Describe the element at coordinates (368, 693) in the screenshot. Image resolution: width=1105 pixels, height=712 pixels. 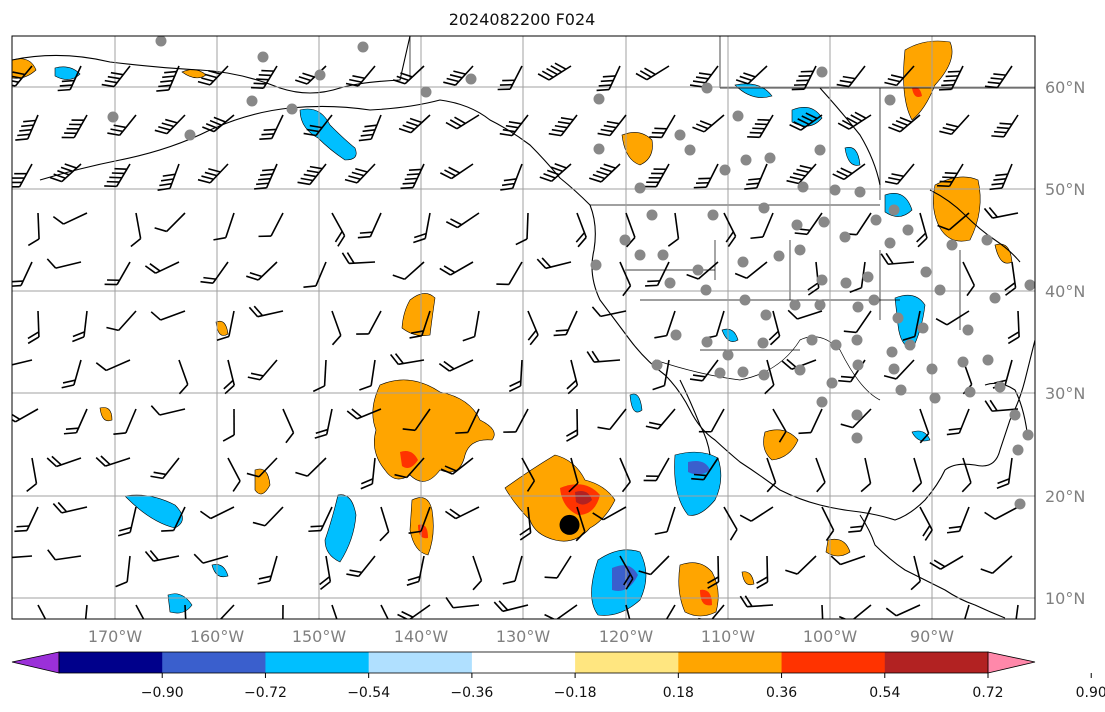
I see `colorbar-tick-label: −0.54` at that location.